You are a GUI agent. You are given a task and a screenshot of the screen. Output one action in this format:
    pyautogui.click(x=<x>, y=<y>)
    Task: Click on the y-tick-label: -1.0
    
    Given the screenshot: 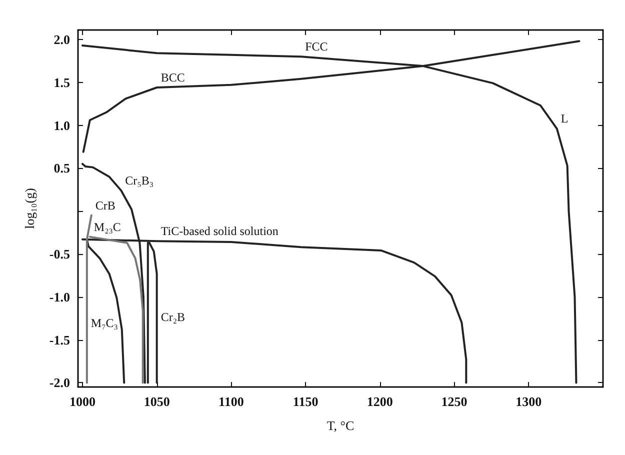 What is the action you would take?
    pyautogui.click(x=59, y=296)
    